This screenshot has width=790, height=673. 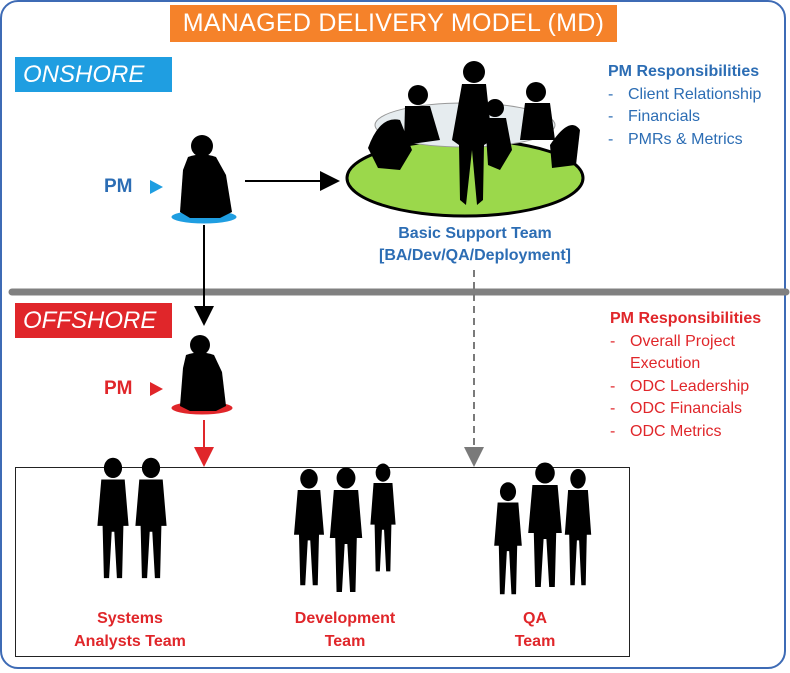 I want to click on team-label-line: Analysts Team, so click(x=130, y=641).